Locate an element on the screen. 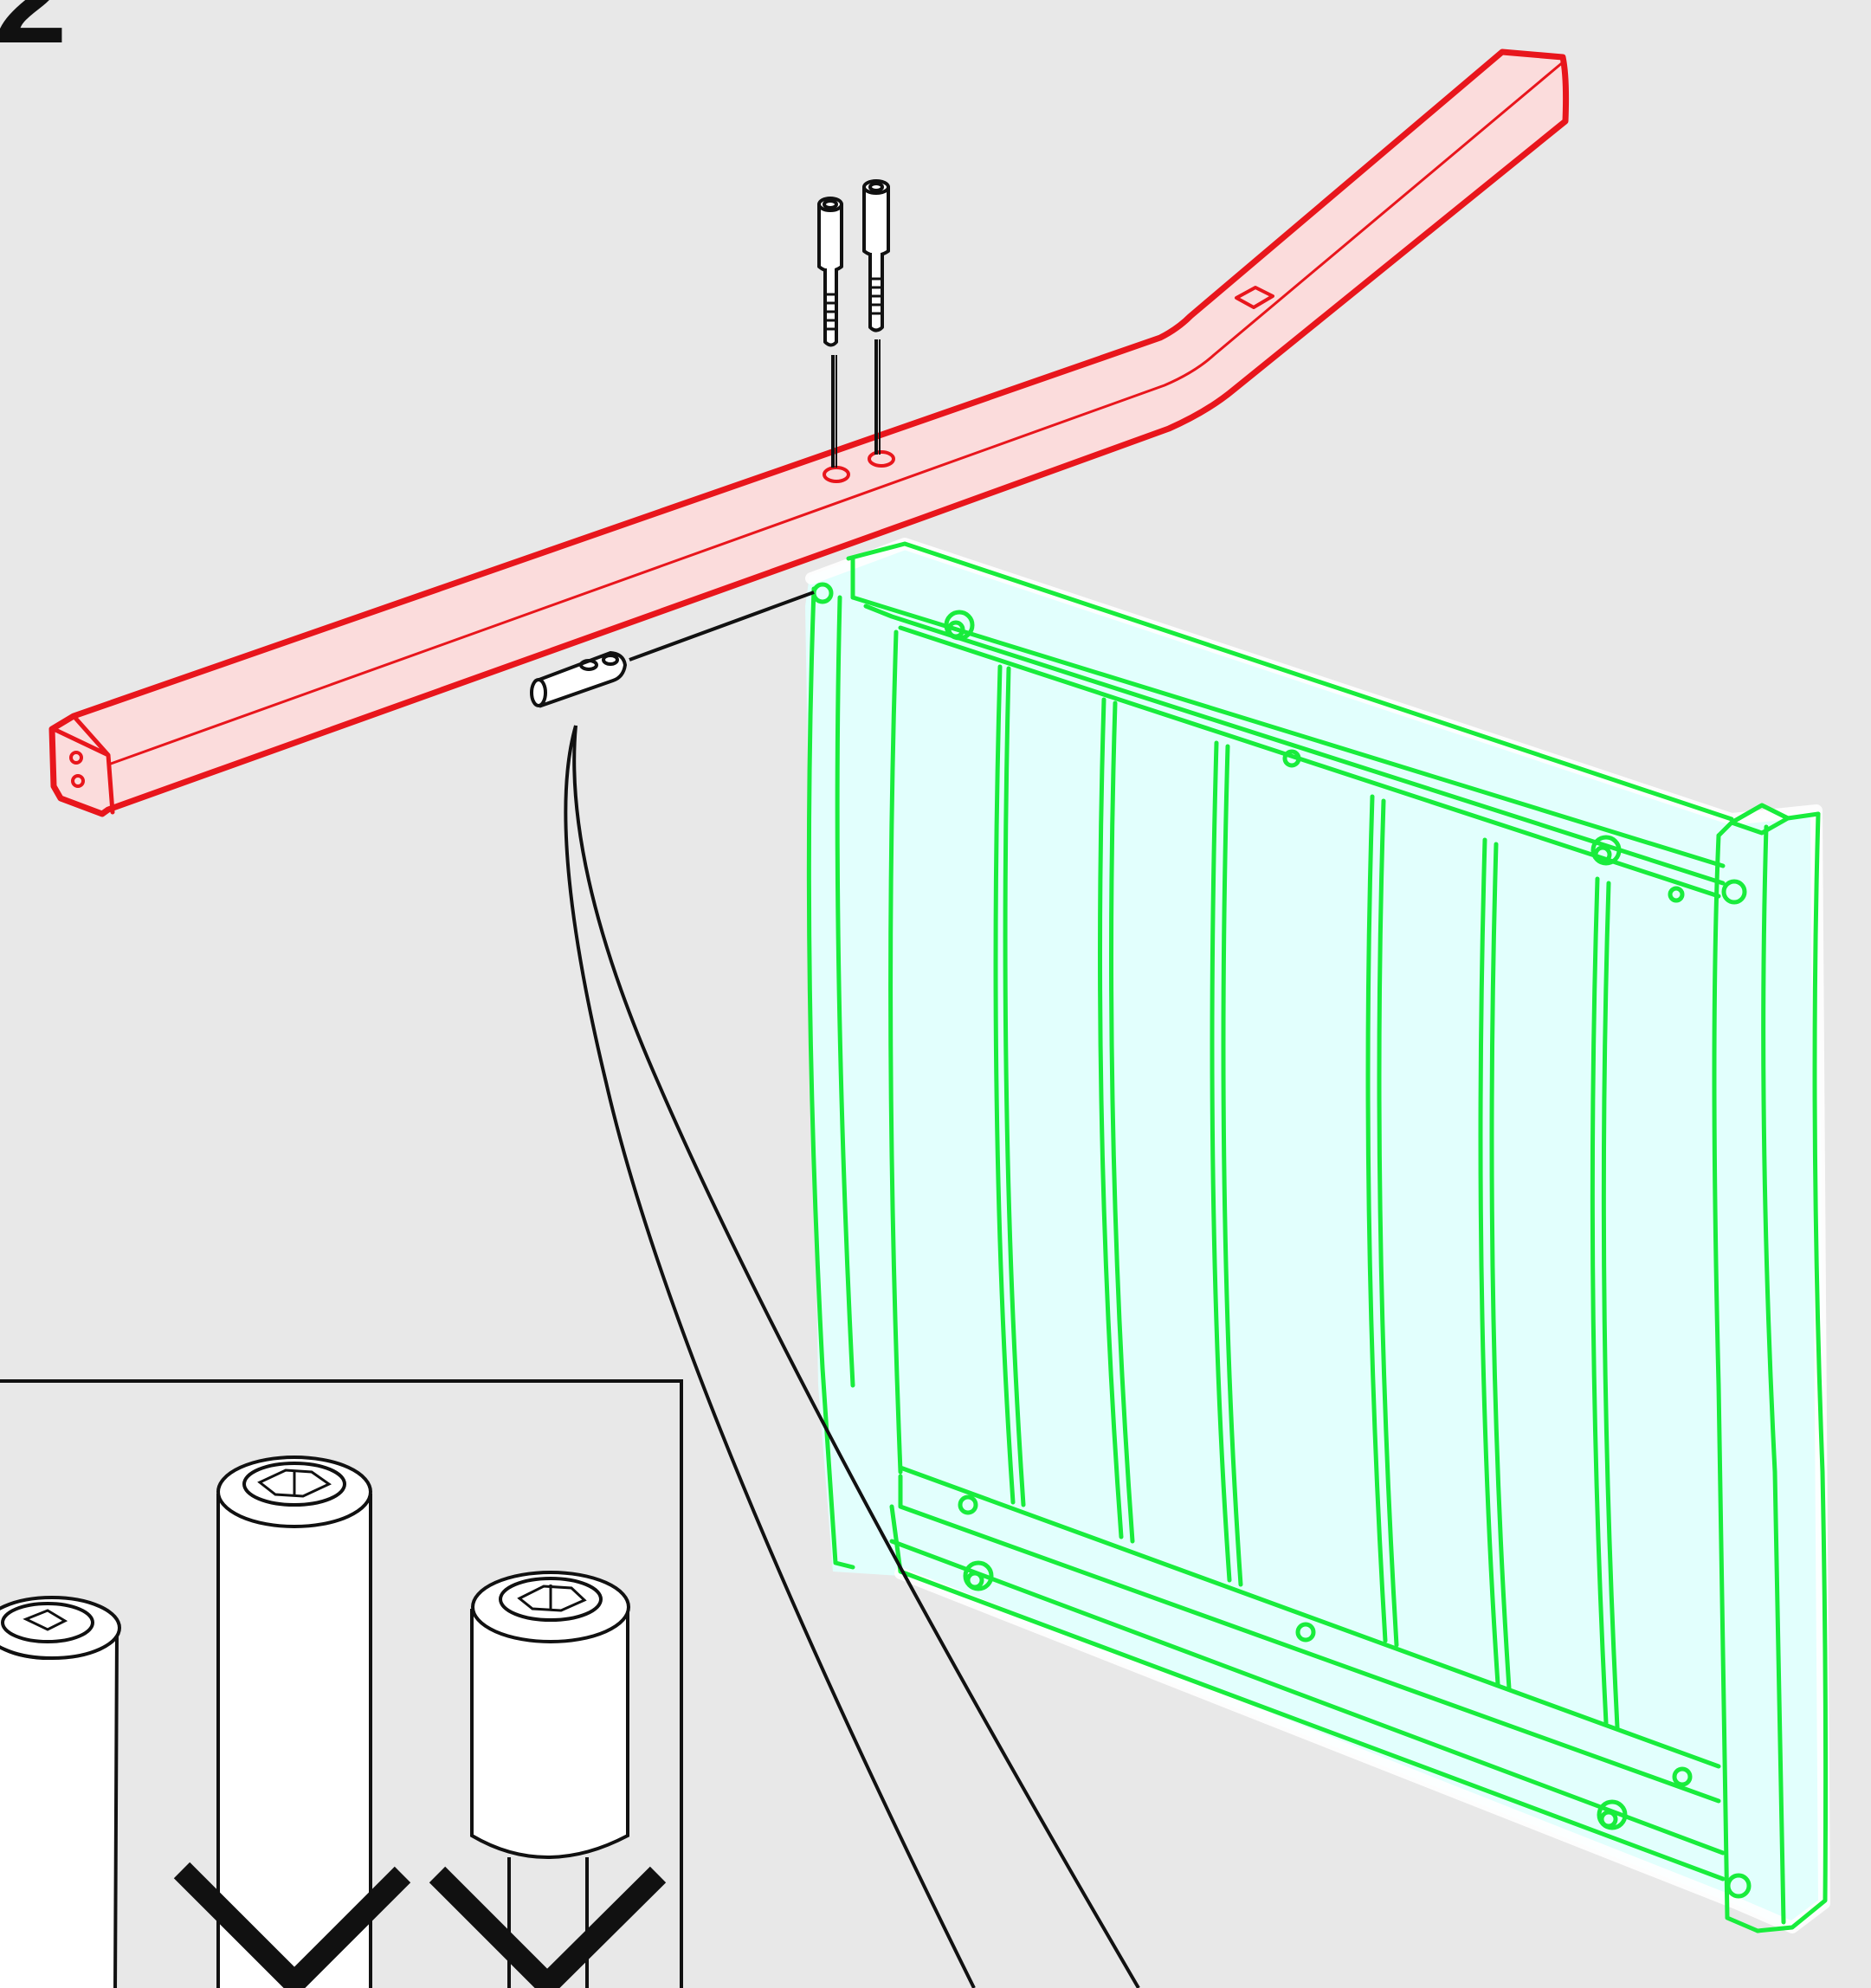  right-post-left is located at coordinates (1736, 1383).